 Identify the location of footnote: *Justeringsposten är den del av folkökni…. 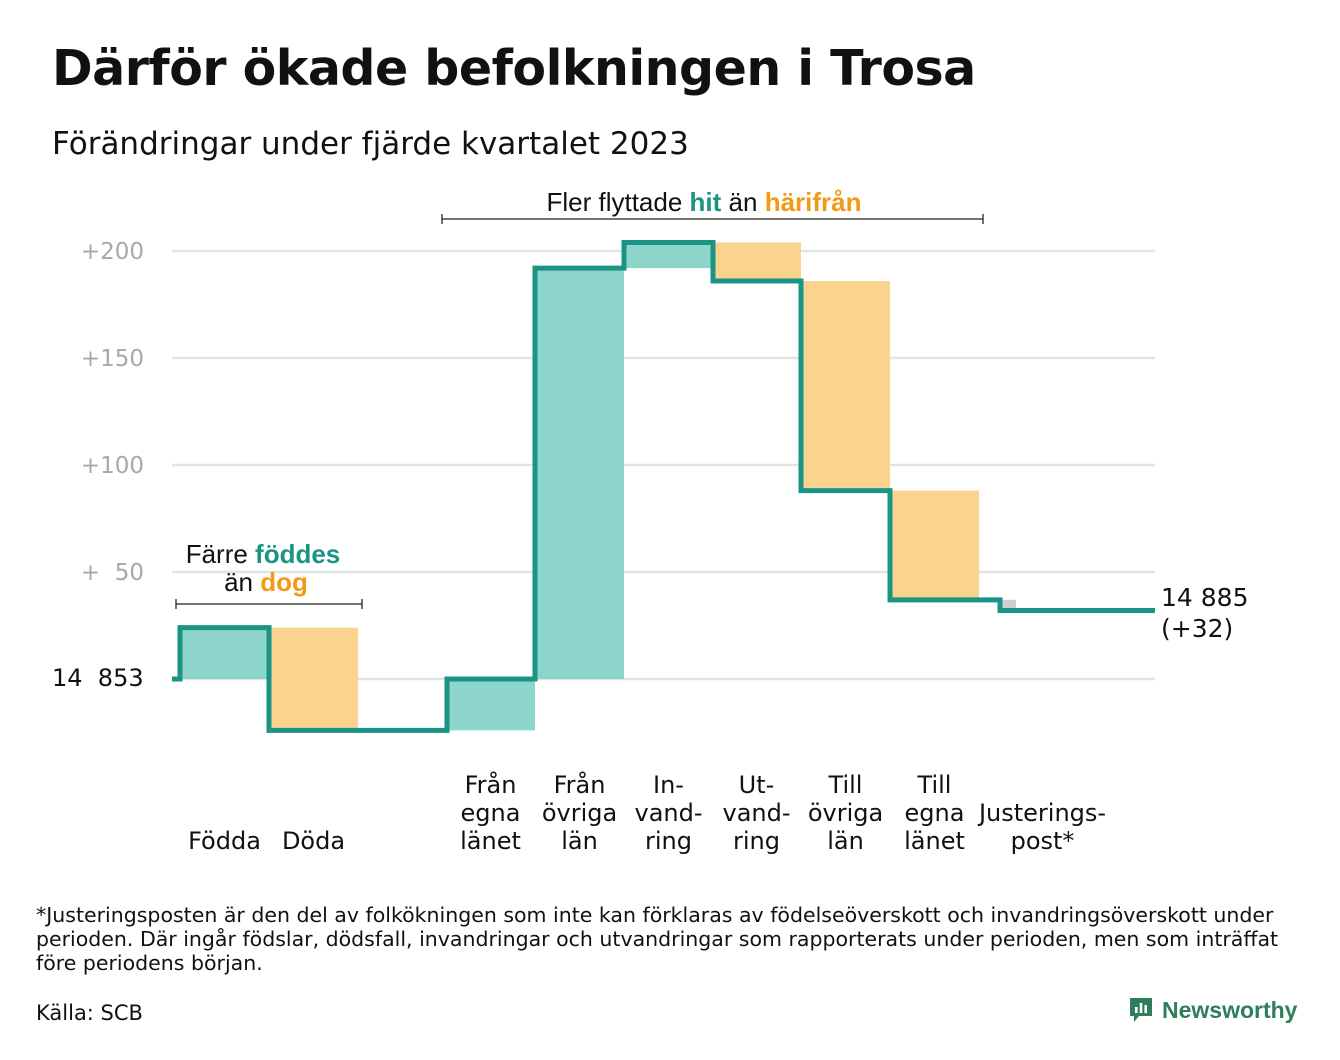
(657, 939).